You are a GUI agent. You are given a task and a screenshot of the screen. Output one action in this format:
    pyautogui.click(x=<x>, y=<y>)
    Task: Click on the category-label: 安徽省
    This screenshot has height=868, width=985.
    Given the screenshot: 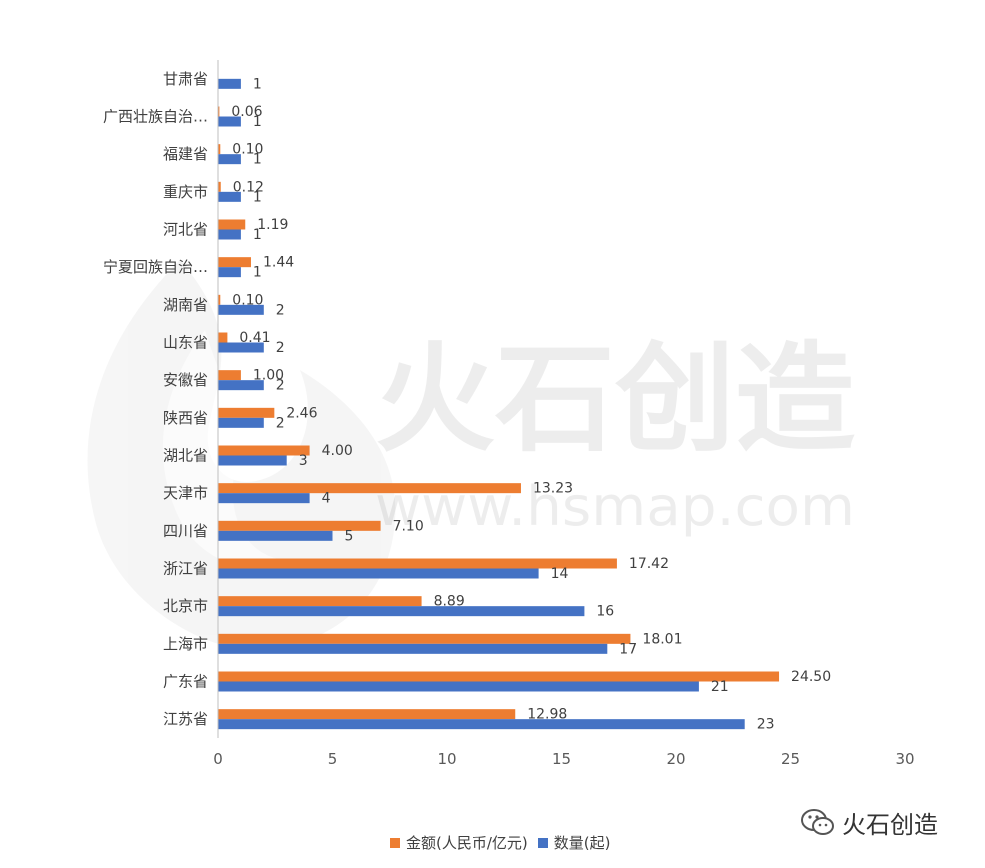 What is the action you would take?
    pyautogui.click(x=185, y=380)
    